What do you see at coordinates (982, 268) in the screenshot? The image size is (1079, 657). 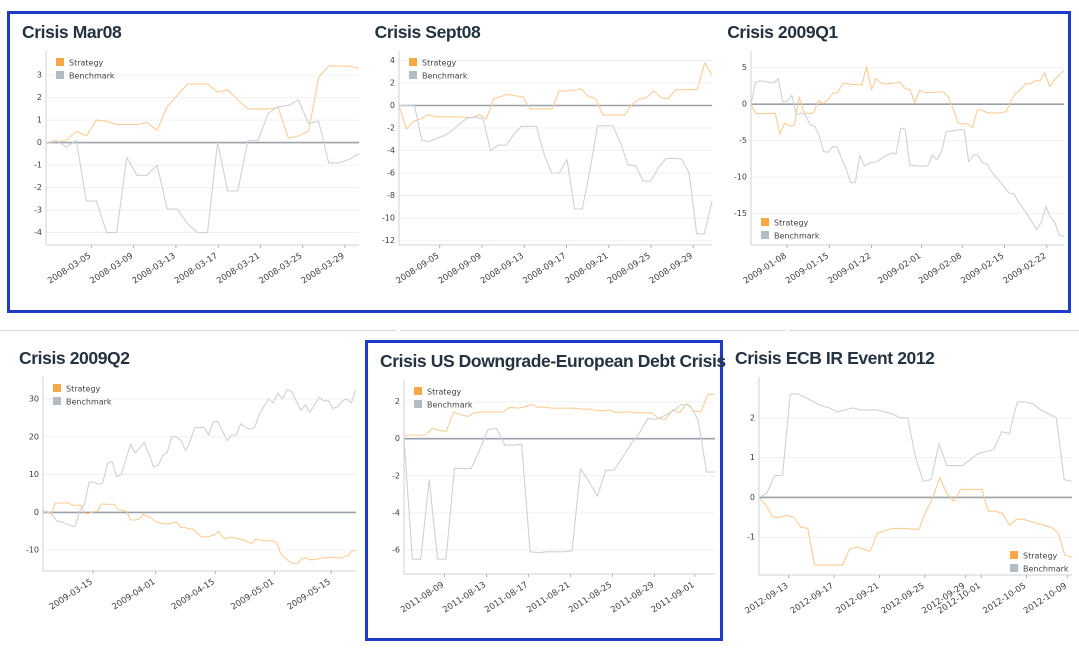 I see `x-tick-label: 2009-02-15` at bounding box center [982, 268].